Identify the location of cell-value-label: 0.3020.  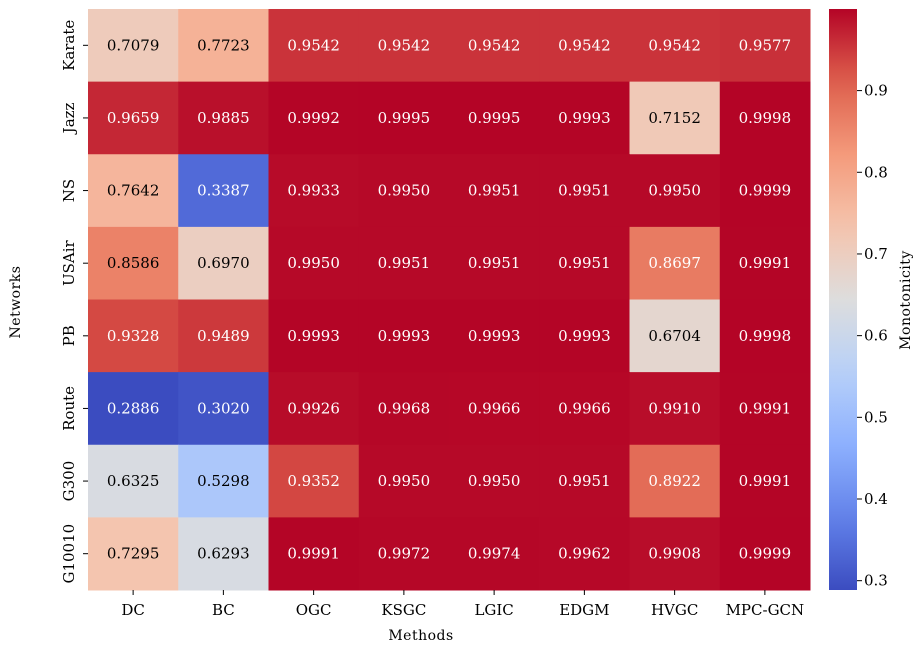
(223, 408).